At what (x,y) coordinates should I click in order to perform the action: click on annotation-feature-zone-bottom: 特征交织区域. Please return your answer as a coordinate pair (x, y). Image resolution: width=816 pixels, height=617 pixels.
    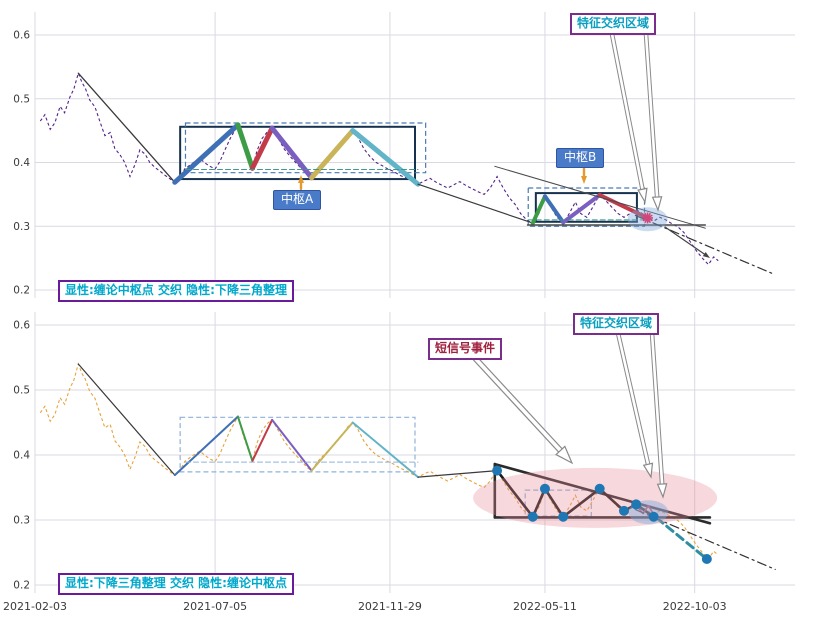
    Looking at the image, I should click on (616, 324).